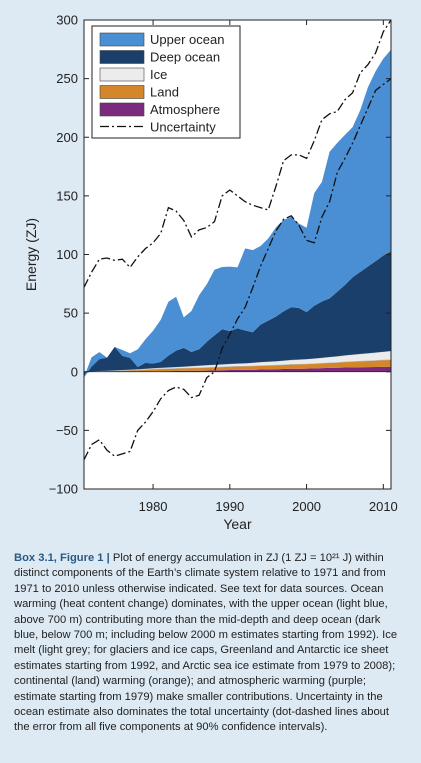 The width and height of the screenshot is (421, 763). Describe the element at coordinates (122, 57) in the screenshot. I see `legend-swatch-deep-ocean` at that location.